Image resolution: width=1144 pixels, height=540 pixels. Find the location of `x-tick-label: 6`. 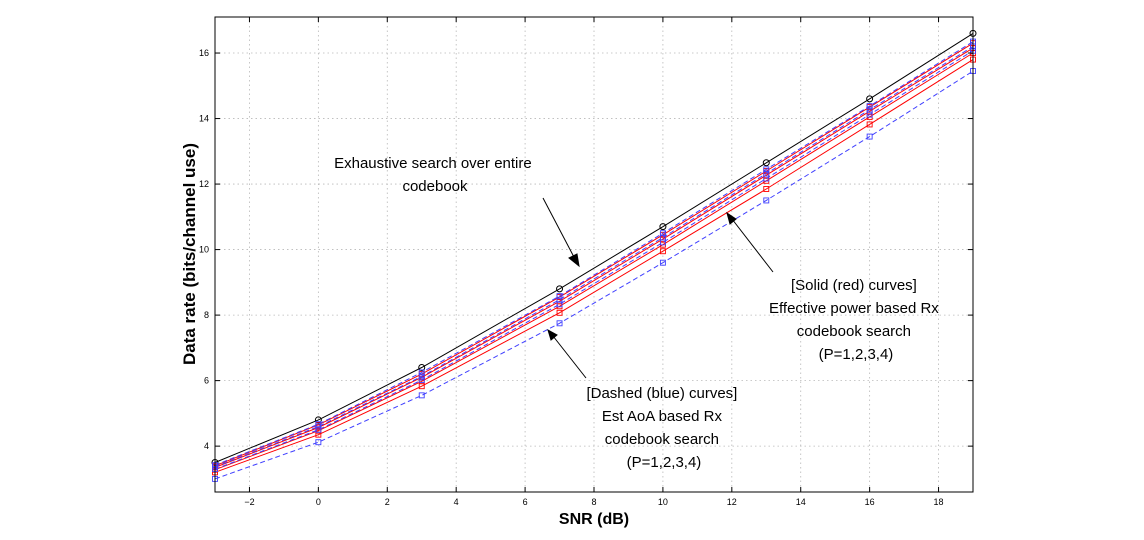

x-tick-label: 6 is located at coordinates (525, 502).